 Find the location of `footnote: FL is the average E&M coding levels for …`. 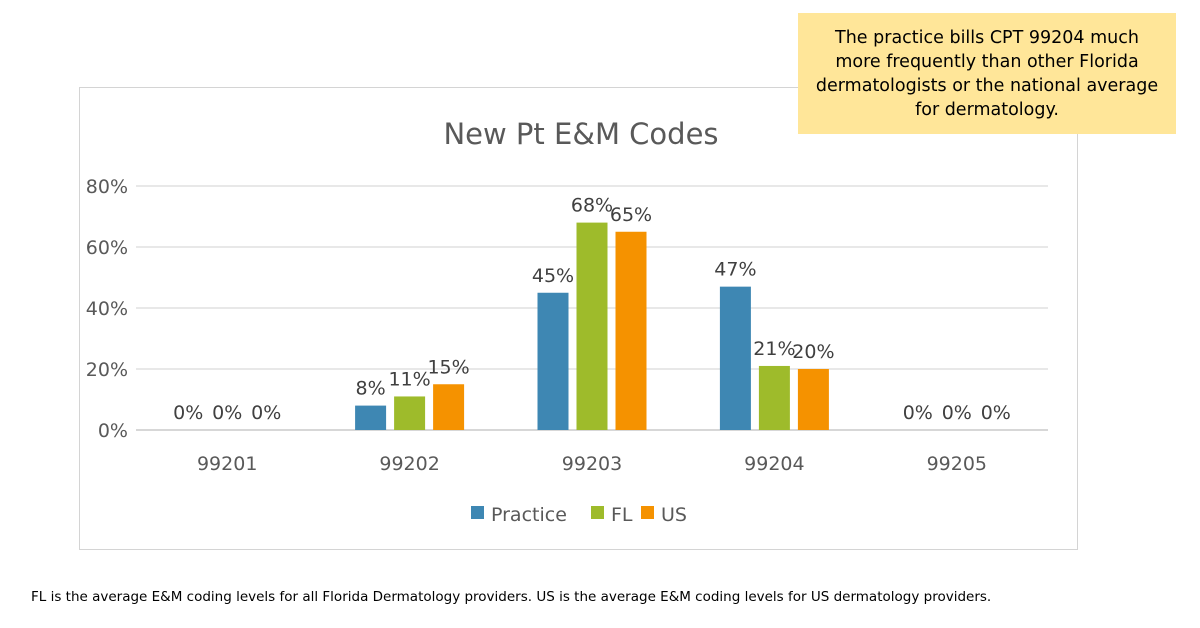

footnote: FL is the average E&M coding levels for … is located at coordinates (511, 597).